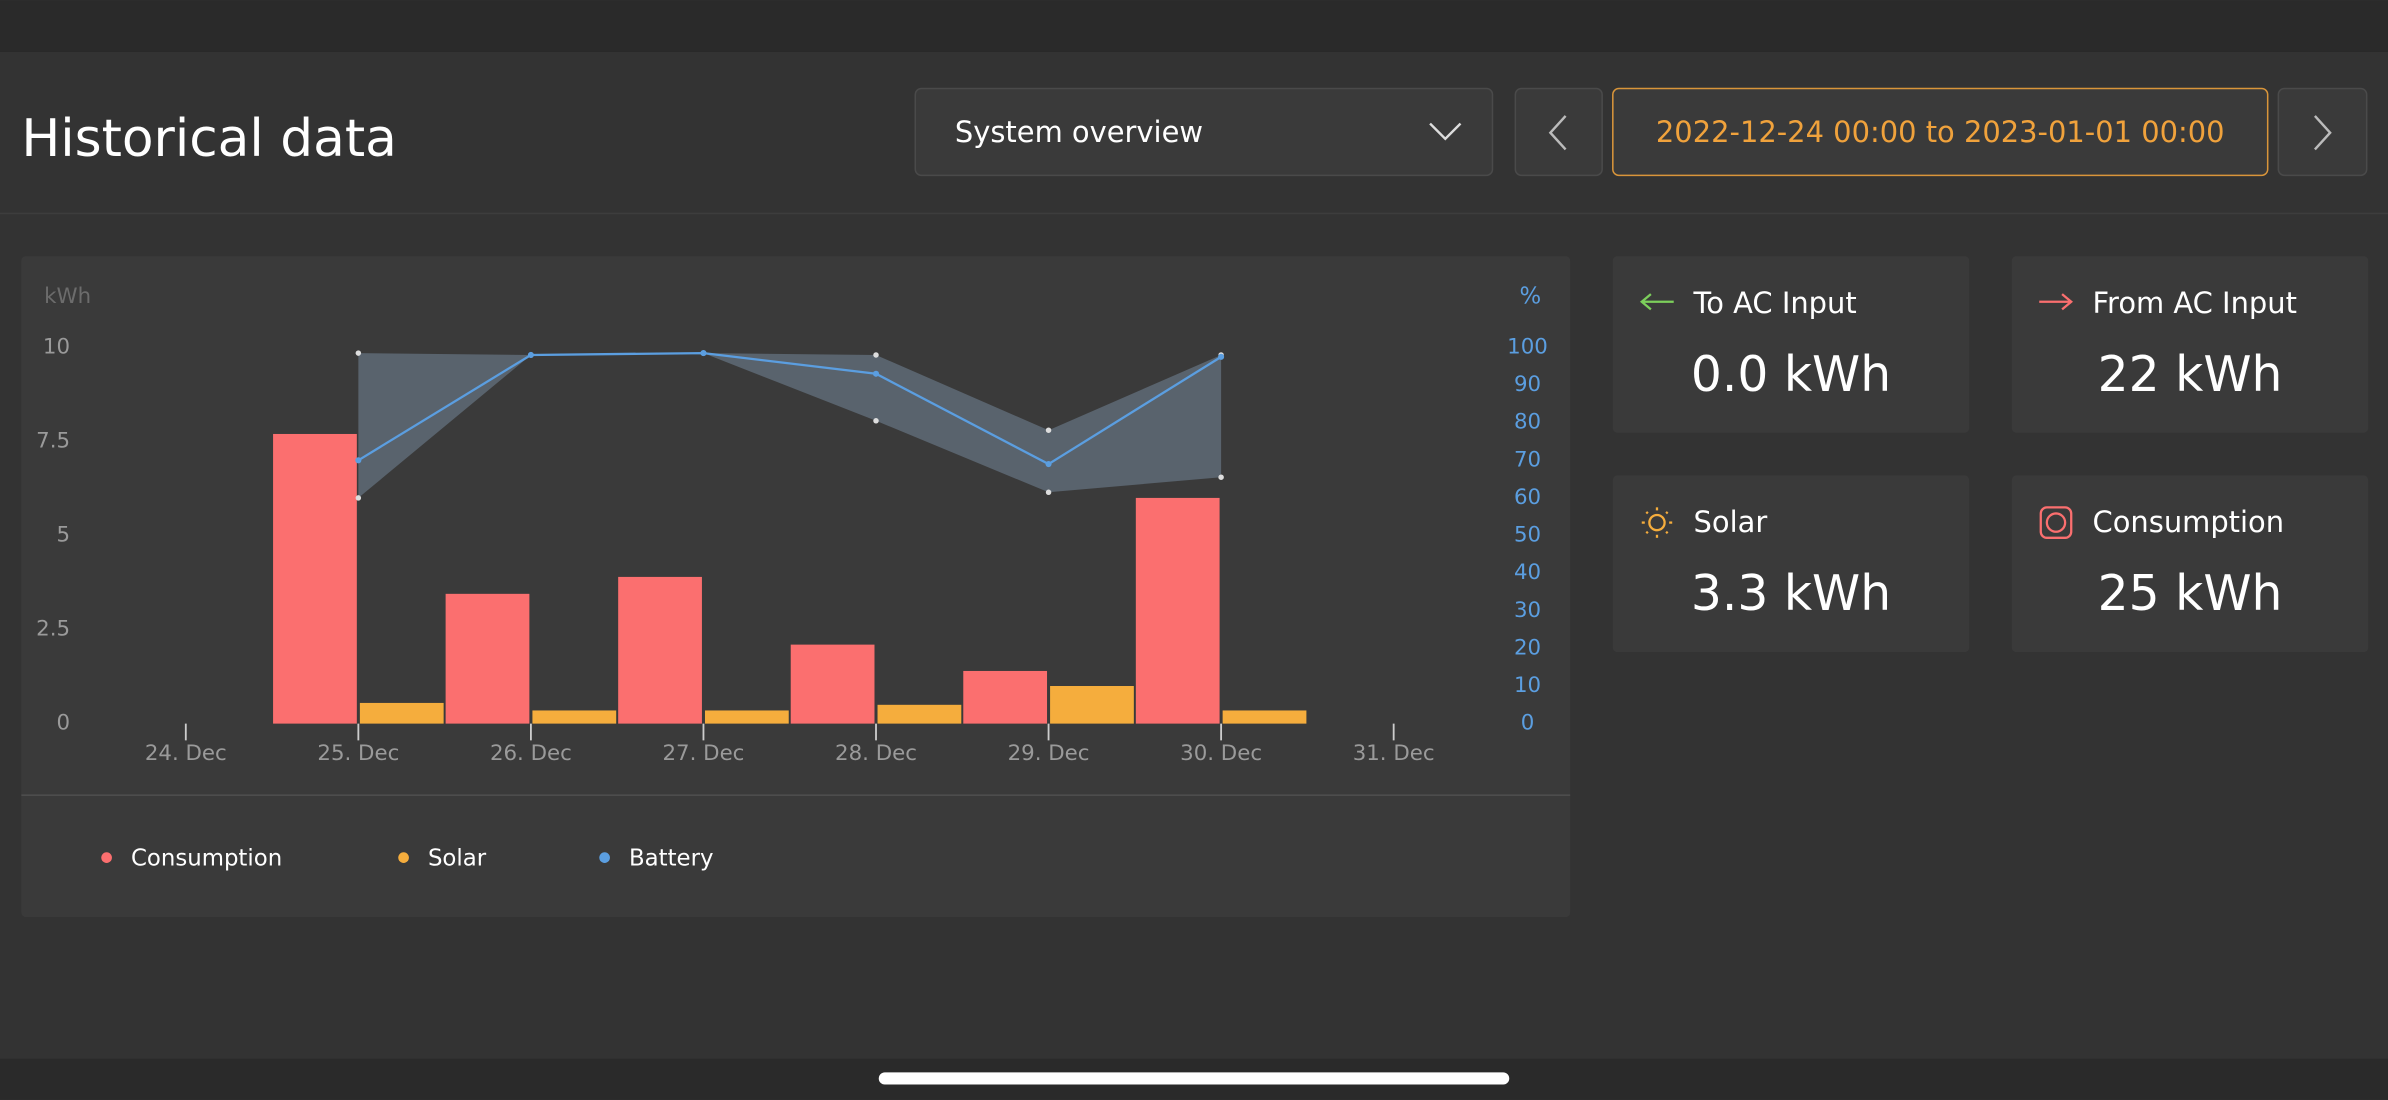  What do you see at coordinates (457, 859) in the screenshot?
I see `legend-label: Solar` at bounding box center [457, 859].